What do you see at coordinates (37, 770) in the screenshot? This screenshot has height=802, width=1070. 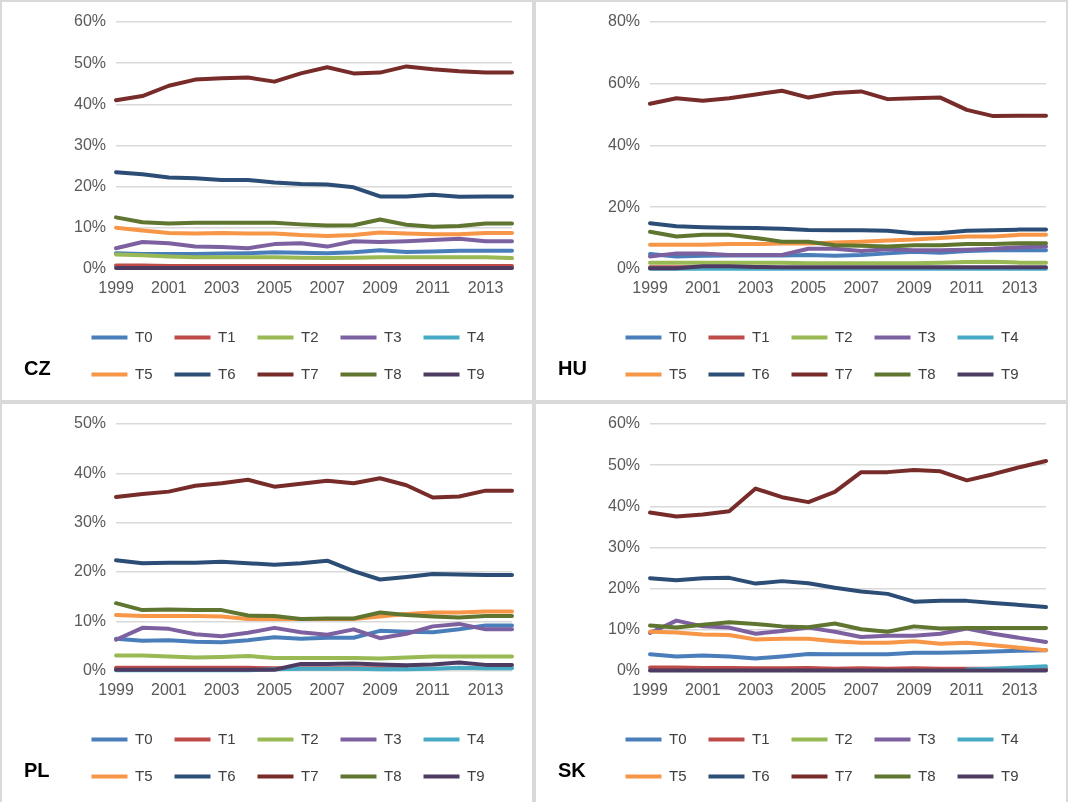 I see `text: PL` at bounding box center [37, 770].